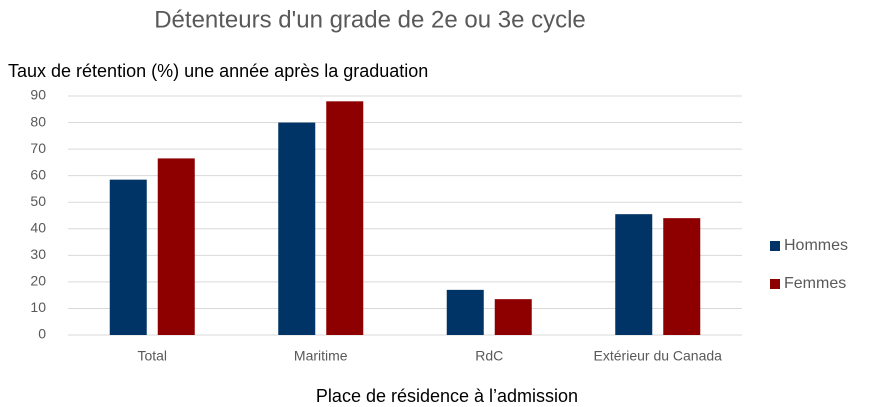  What do you see at coordinates (38, 254) in the screenshot?
I see `y-tick-label: 30` at bounding box center [38, 254].